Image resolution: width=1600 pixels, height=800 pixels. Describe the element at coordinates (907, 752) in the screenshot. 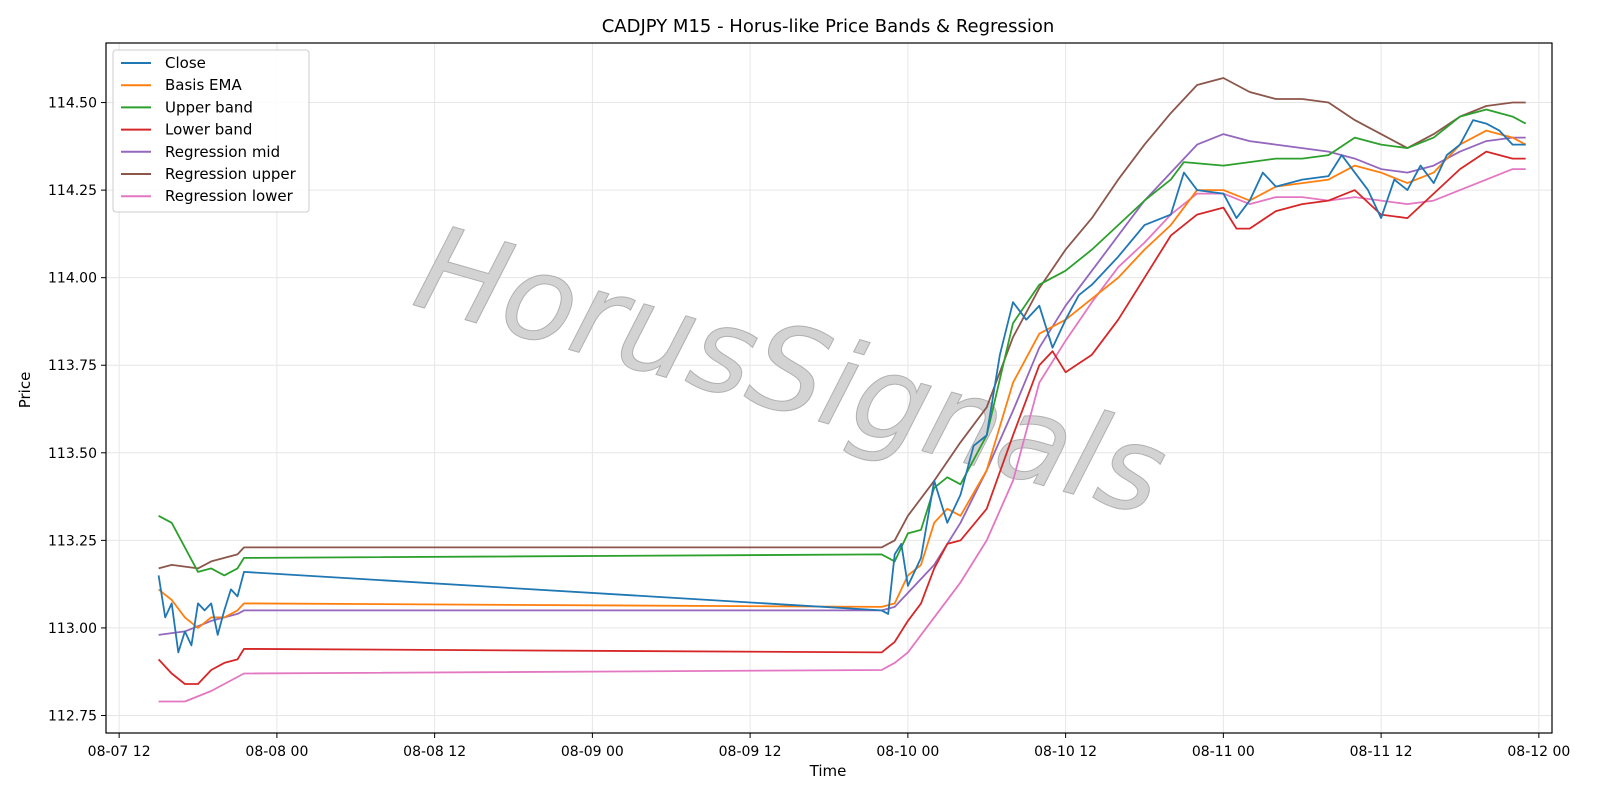

I see `x-tick-label: 08-10 00` at that location.